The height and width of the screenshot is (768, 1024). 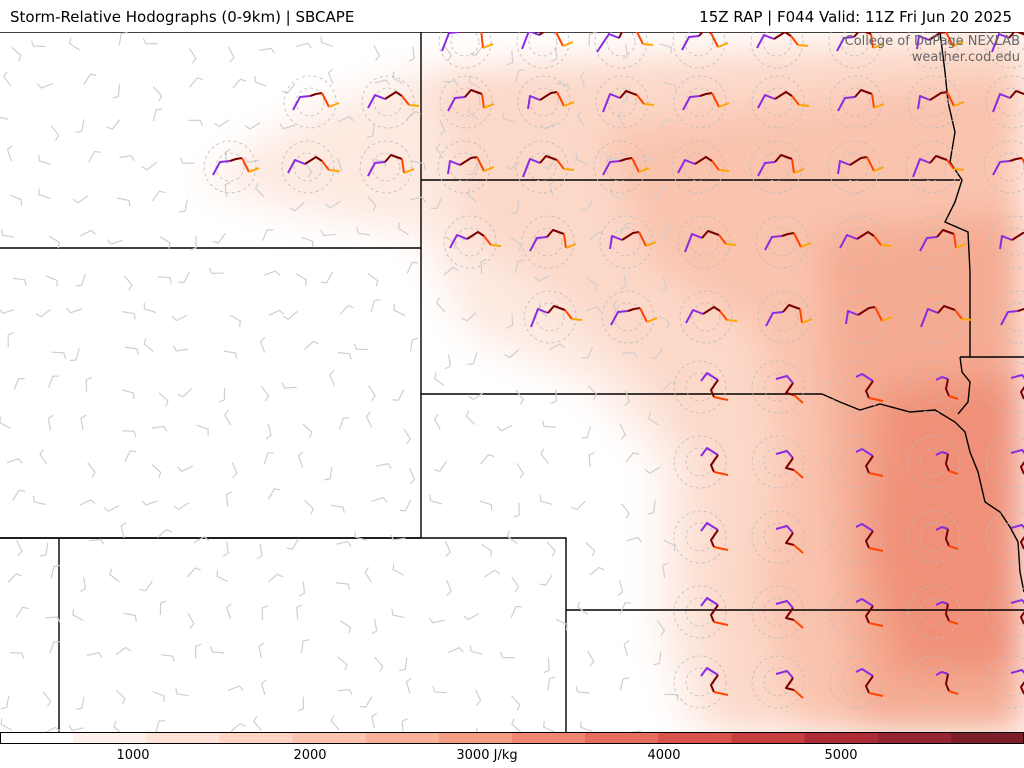 What do you see at coordinates (475, 738) in the screenshot?
I see `colorbar-segment` at bounding box center [475, 738].